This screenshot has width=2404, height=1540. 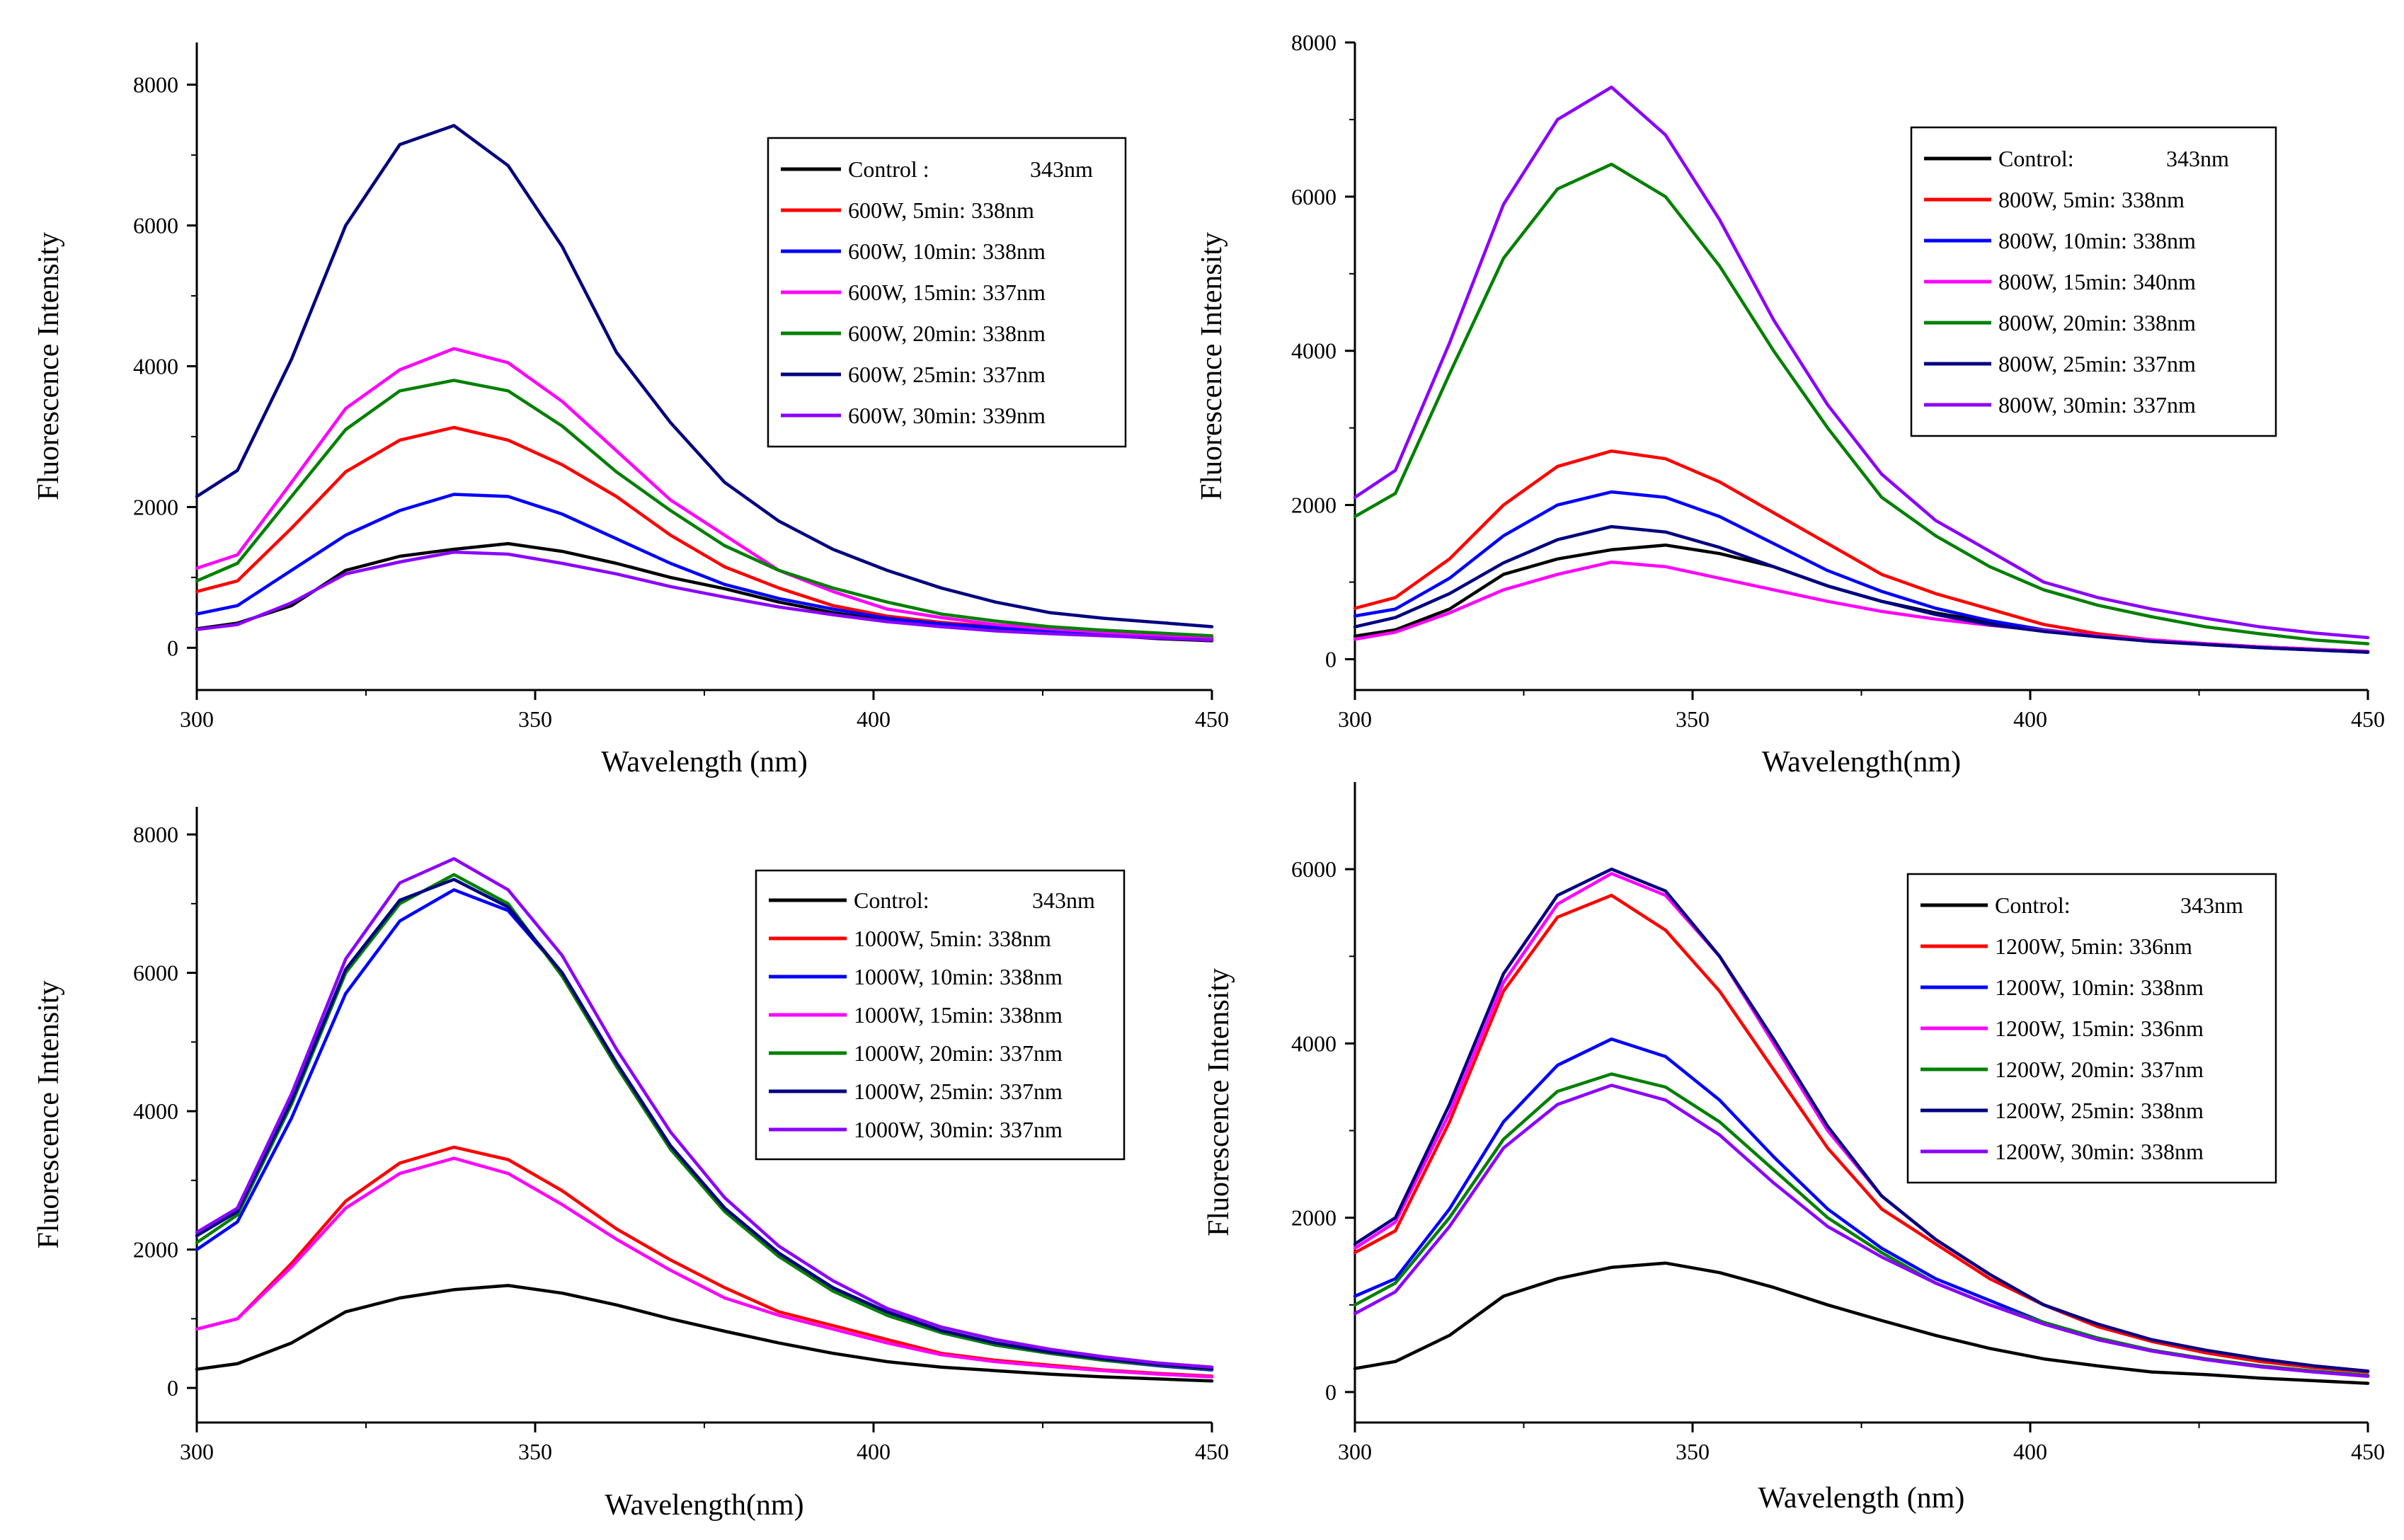 I want to click on legend-label: 1000W, 10min: 338nm, so click(x=958, y=976).